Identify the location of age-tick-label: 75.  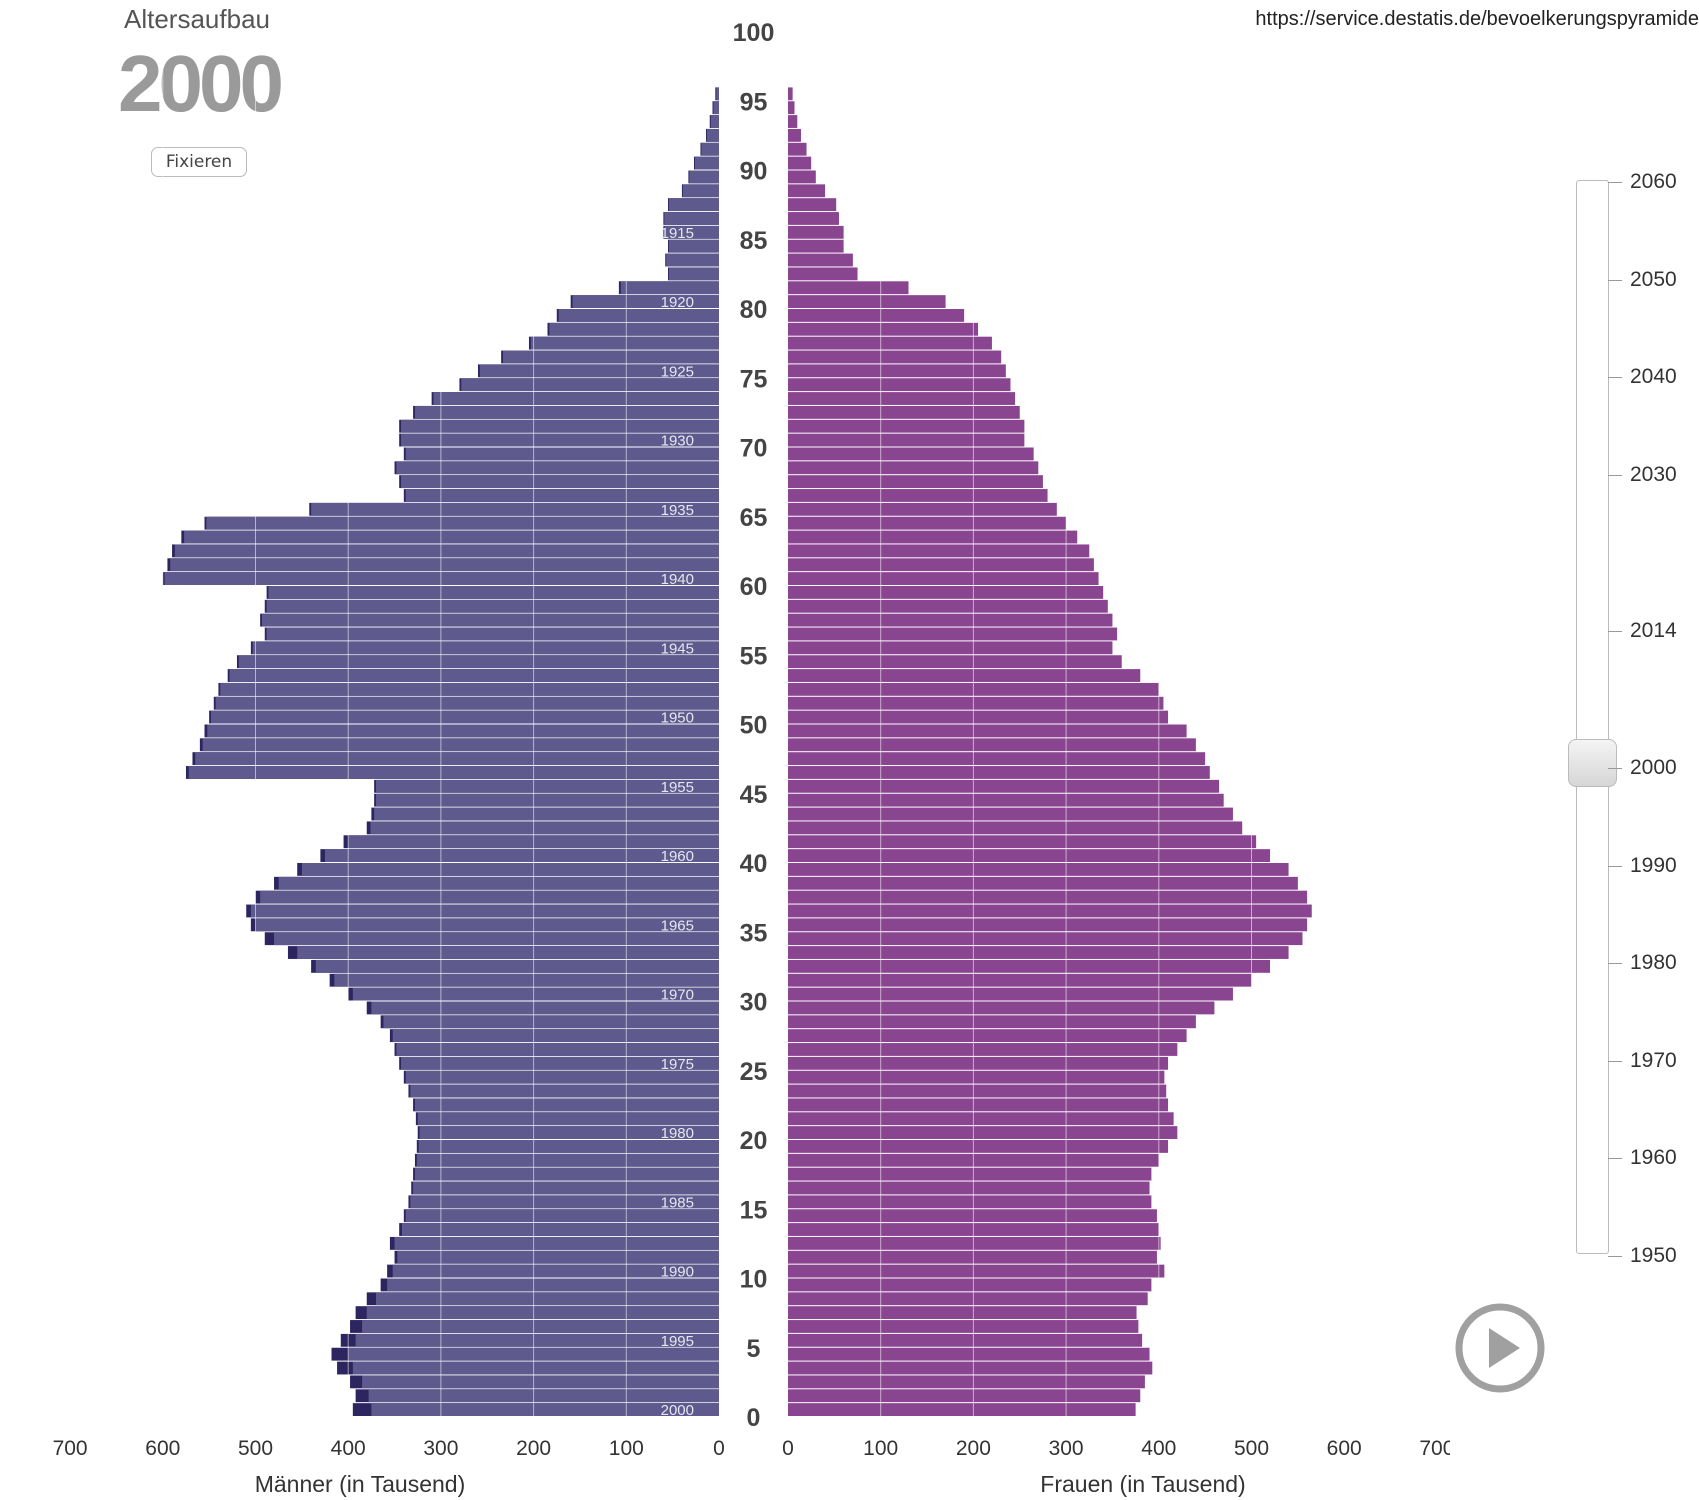
(754, 379).